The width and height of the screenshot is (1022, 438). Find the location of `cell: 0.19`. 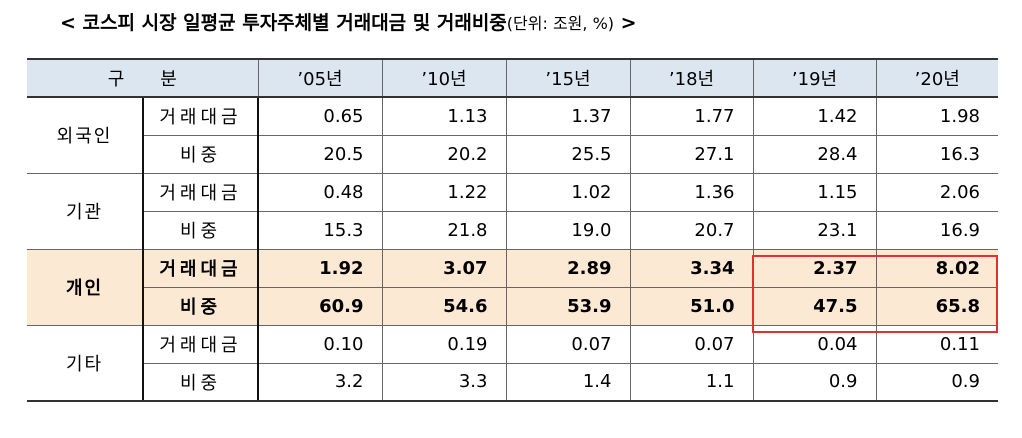

cell: 0.19 is located at coordinates (444, 344).